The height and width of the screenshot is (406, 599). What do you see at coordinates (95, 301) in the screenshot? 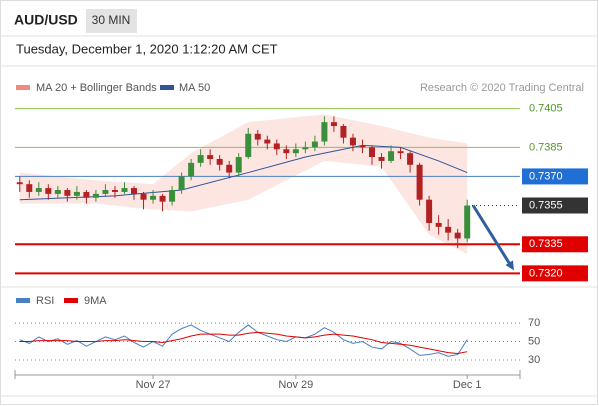
I see `legend-label: 9MA` at bounding box center [95, 301].